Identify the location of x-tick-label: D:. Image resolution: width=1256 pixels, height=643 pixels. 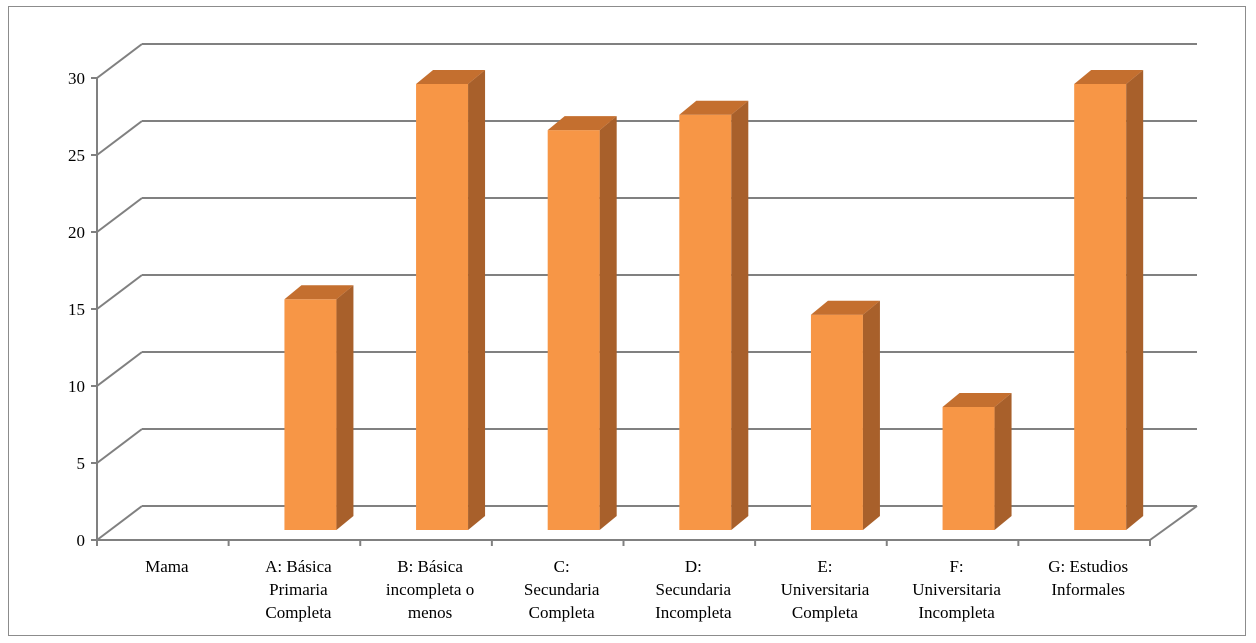
(693, 566).